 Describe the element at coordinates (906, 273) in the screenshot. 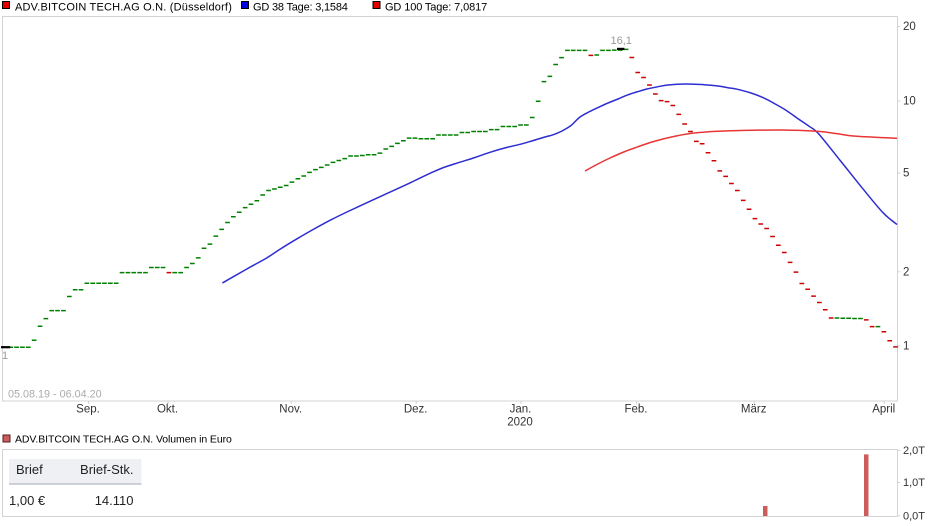

I see `svg-text: 2` at that location.